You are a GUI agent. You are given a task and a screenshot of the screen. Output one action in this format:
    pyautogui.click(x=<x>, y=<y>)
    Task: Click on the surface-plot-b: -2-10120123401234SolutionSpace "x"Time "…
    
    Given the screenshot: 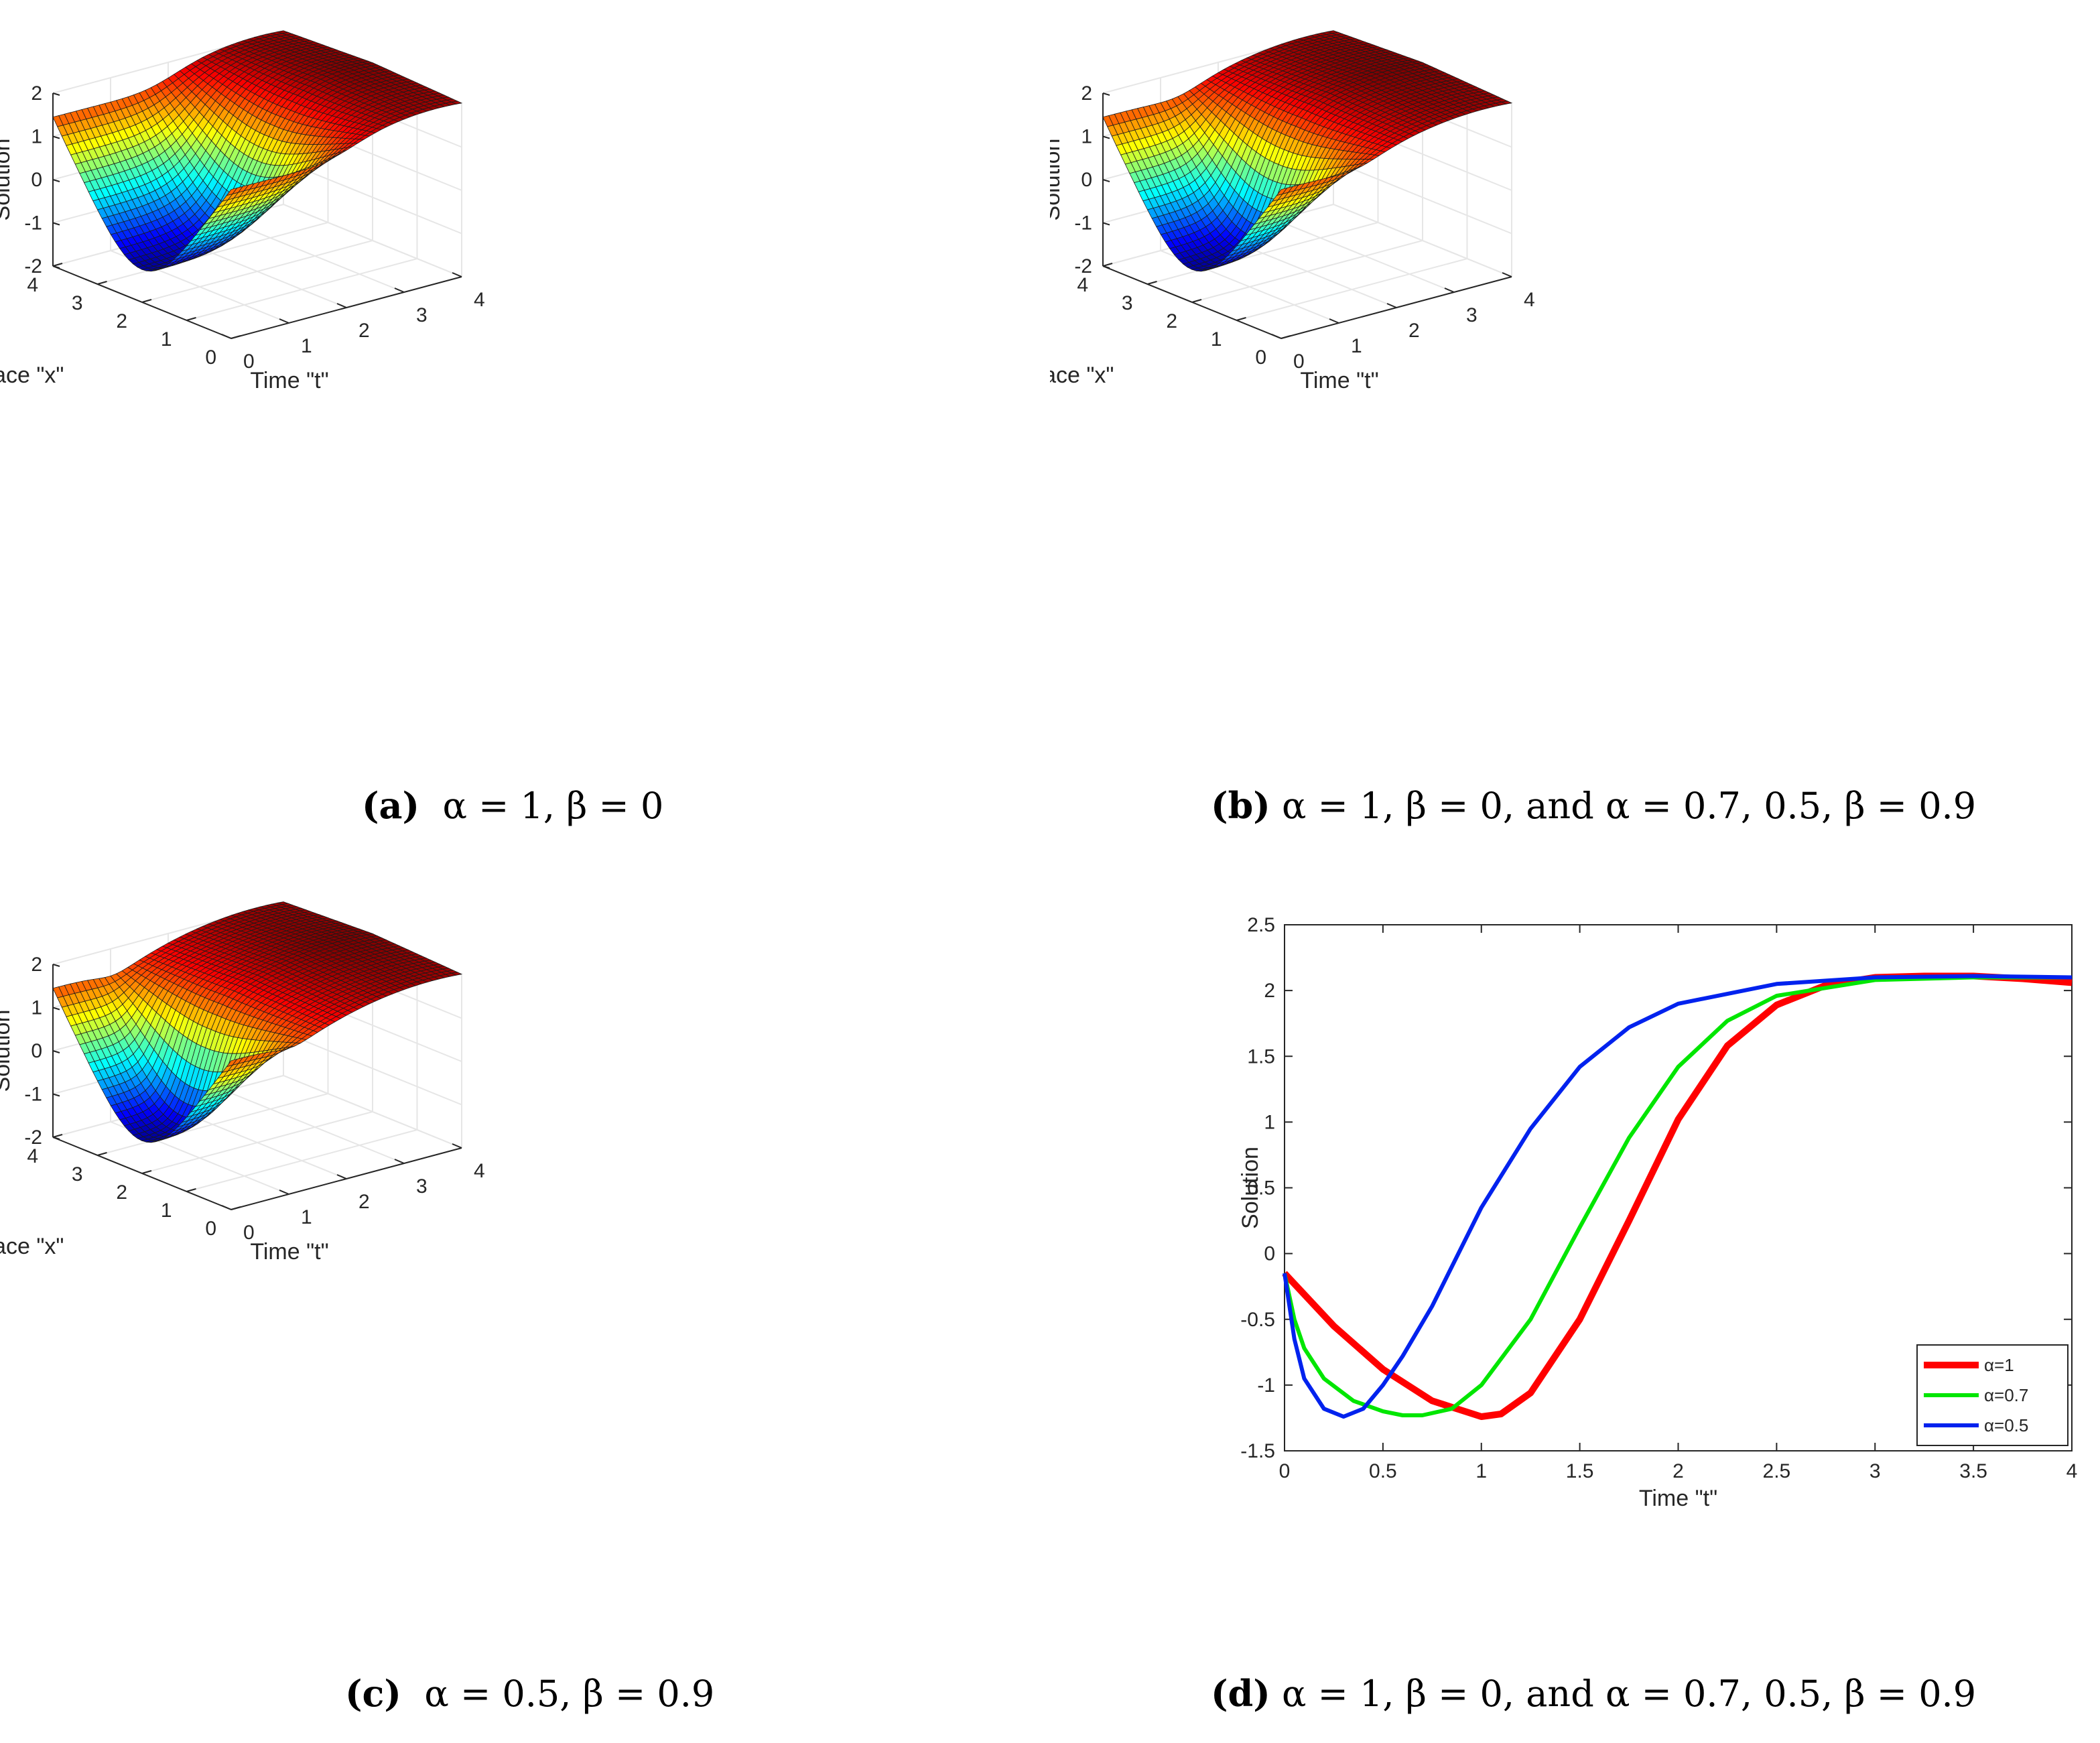 What is the action you would take?
    pyautogui.click(x=1292, y=212)
    